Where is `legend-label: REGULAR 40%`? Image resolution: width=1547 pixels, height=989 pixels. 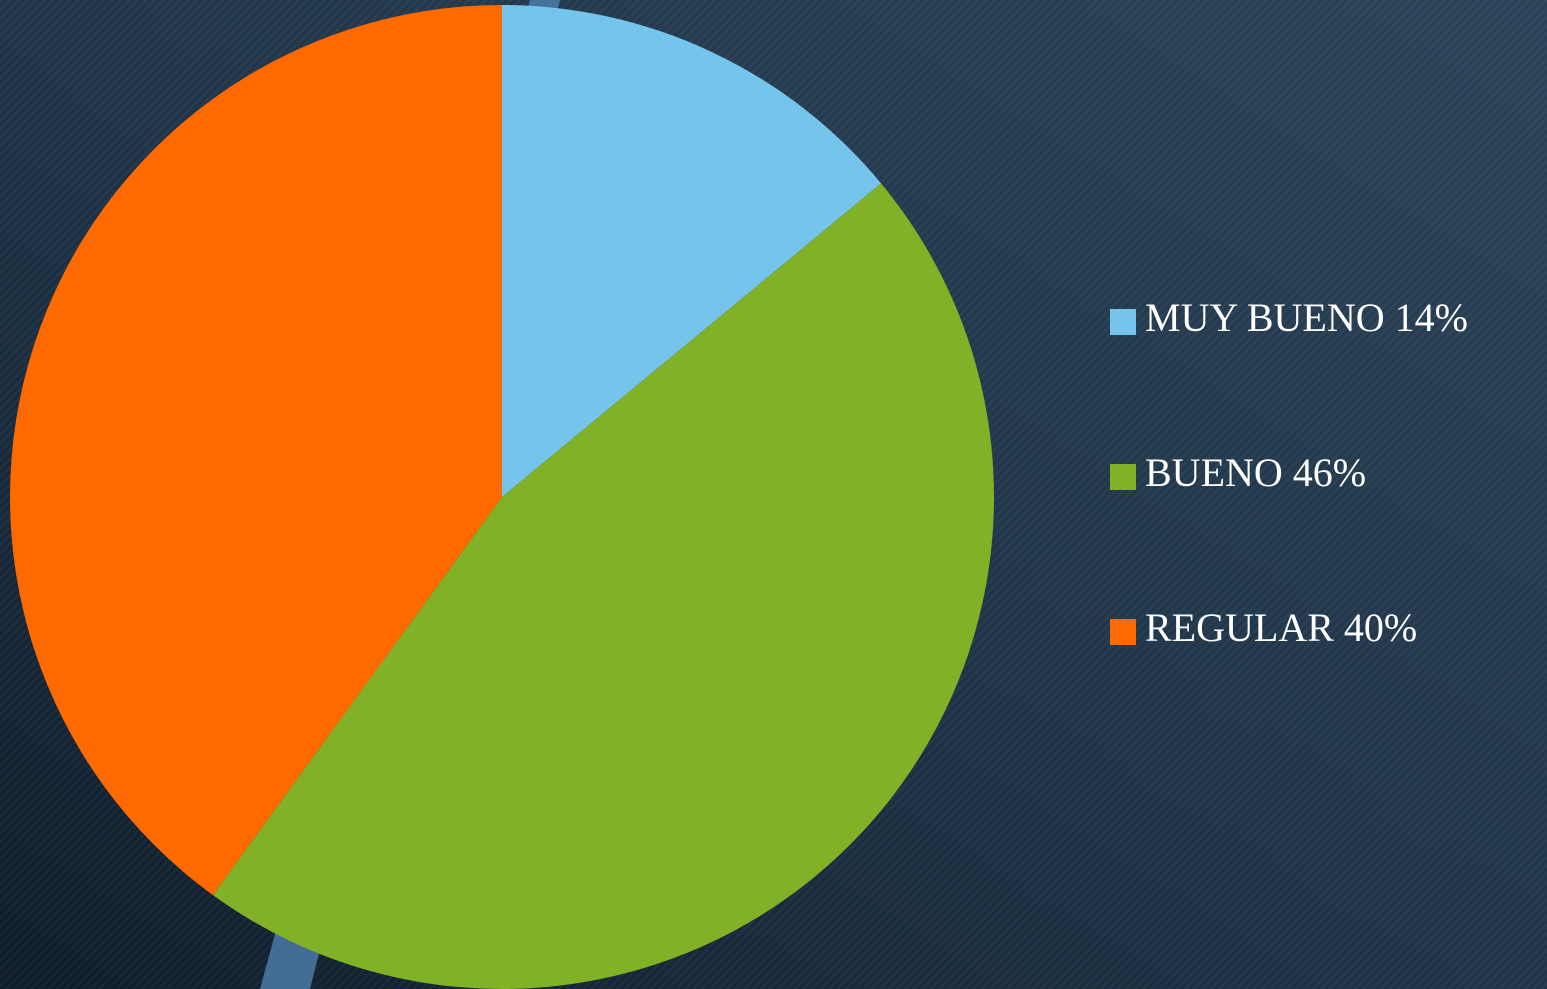 legend-label: REGULAR 40% is located at coordinates (1281, 627).